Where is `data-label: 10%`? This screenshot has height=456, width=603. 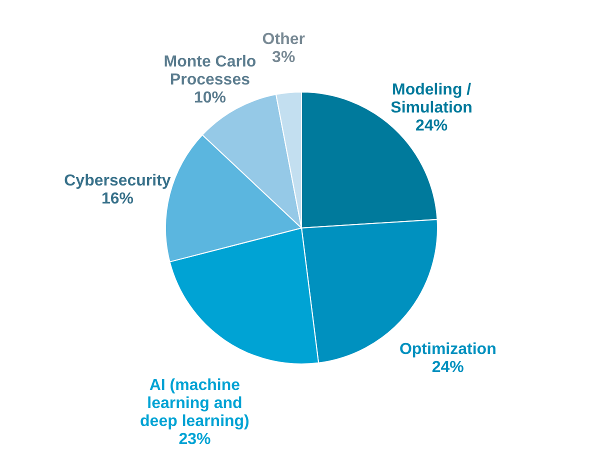
data-label: 10% is located at coordinates (210, 98).